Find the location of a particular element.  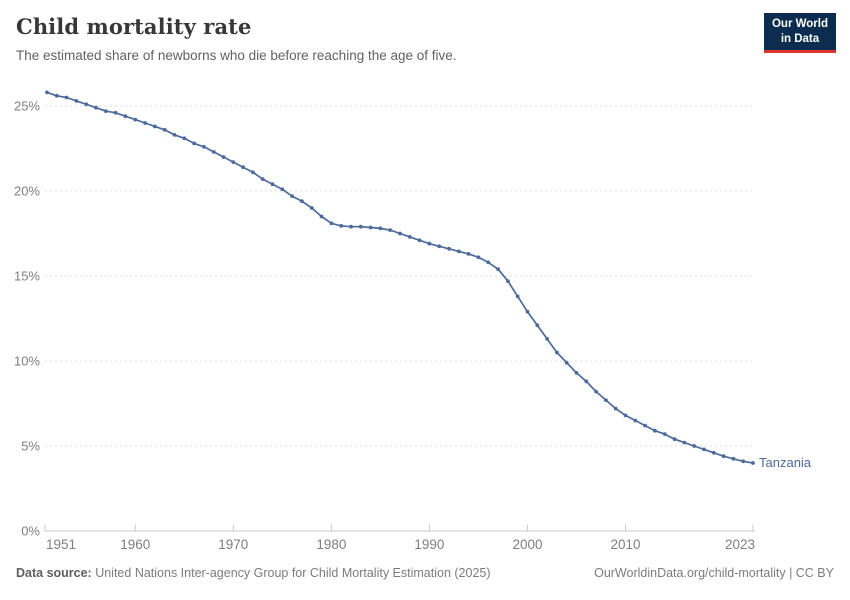

x-axis-label: 1960 is located at coordinates (135, 544).